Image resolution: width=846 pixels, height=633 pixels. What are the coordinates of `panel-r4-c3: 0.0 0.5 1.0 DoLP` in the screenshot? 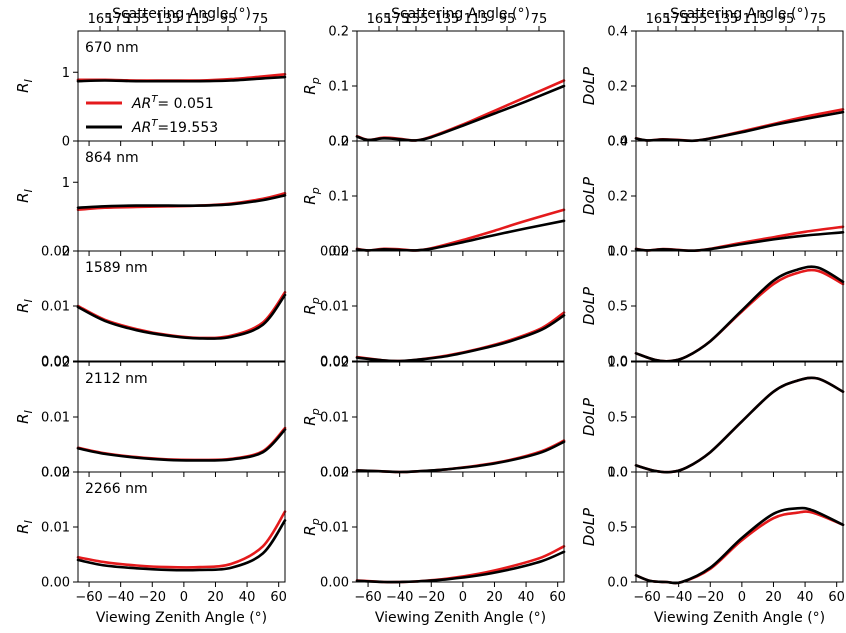 It's located at (712, 418).